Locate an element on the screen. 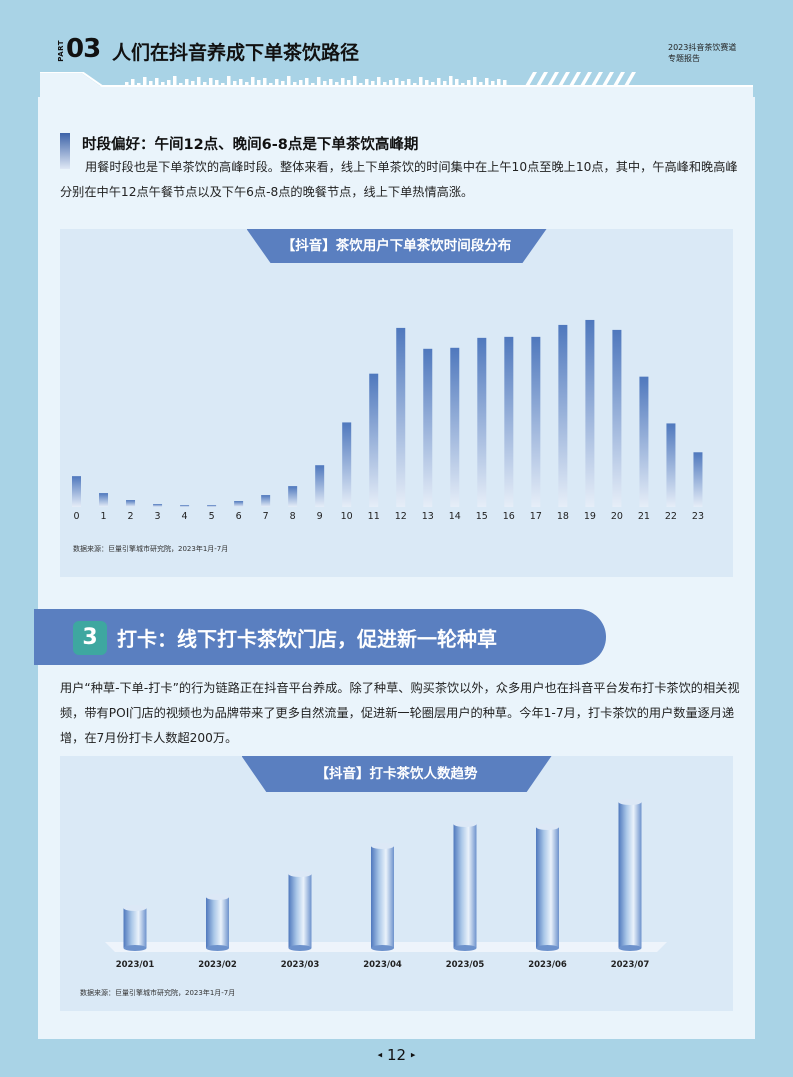 The image size is (793, 1077). x-tick-label: 2023/02 is located at coordinates (217, 965).